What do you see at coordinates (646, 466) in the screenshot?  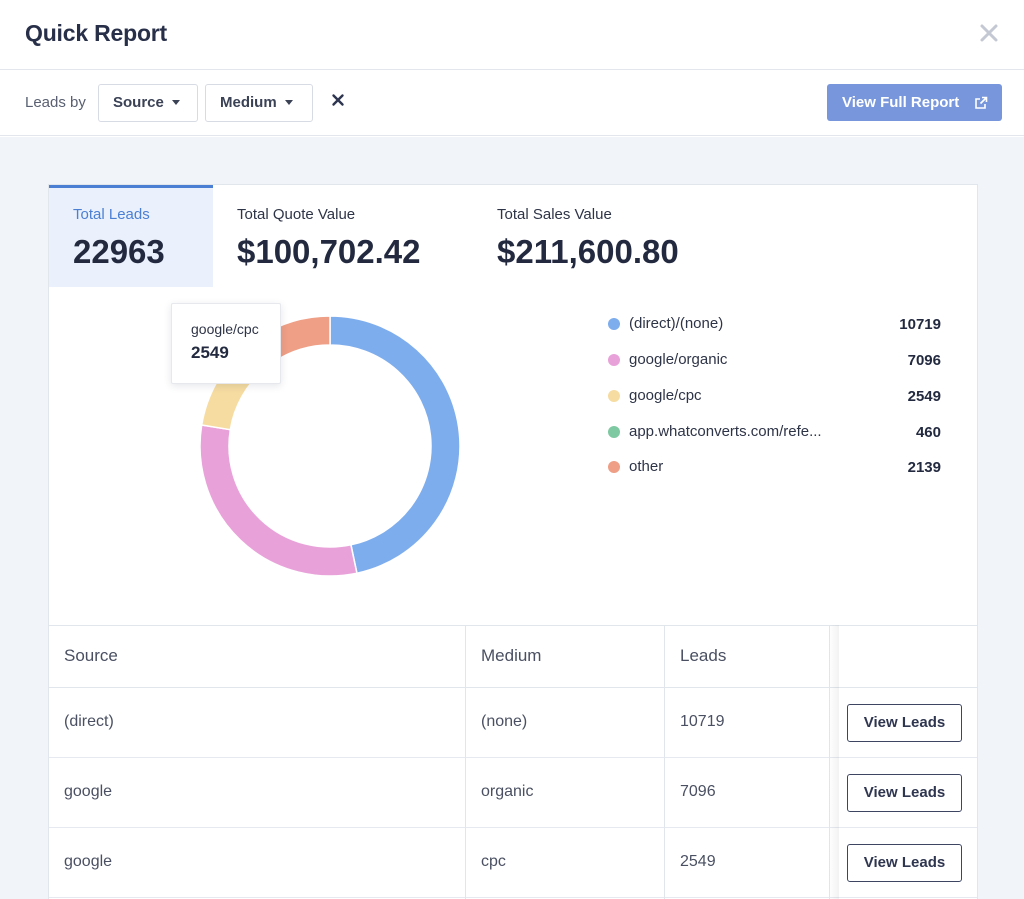 I see `legend-label: other` at bounding box center [646, 466].